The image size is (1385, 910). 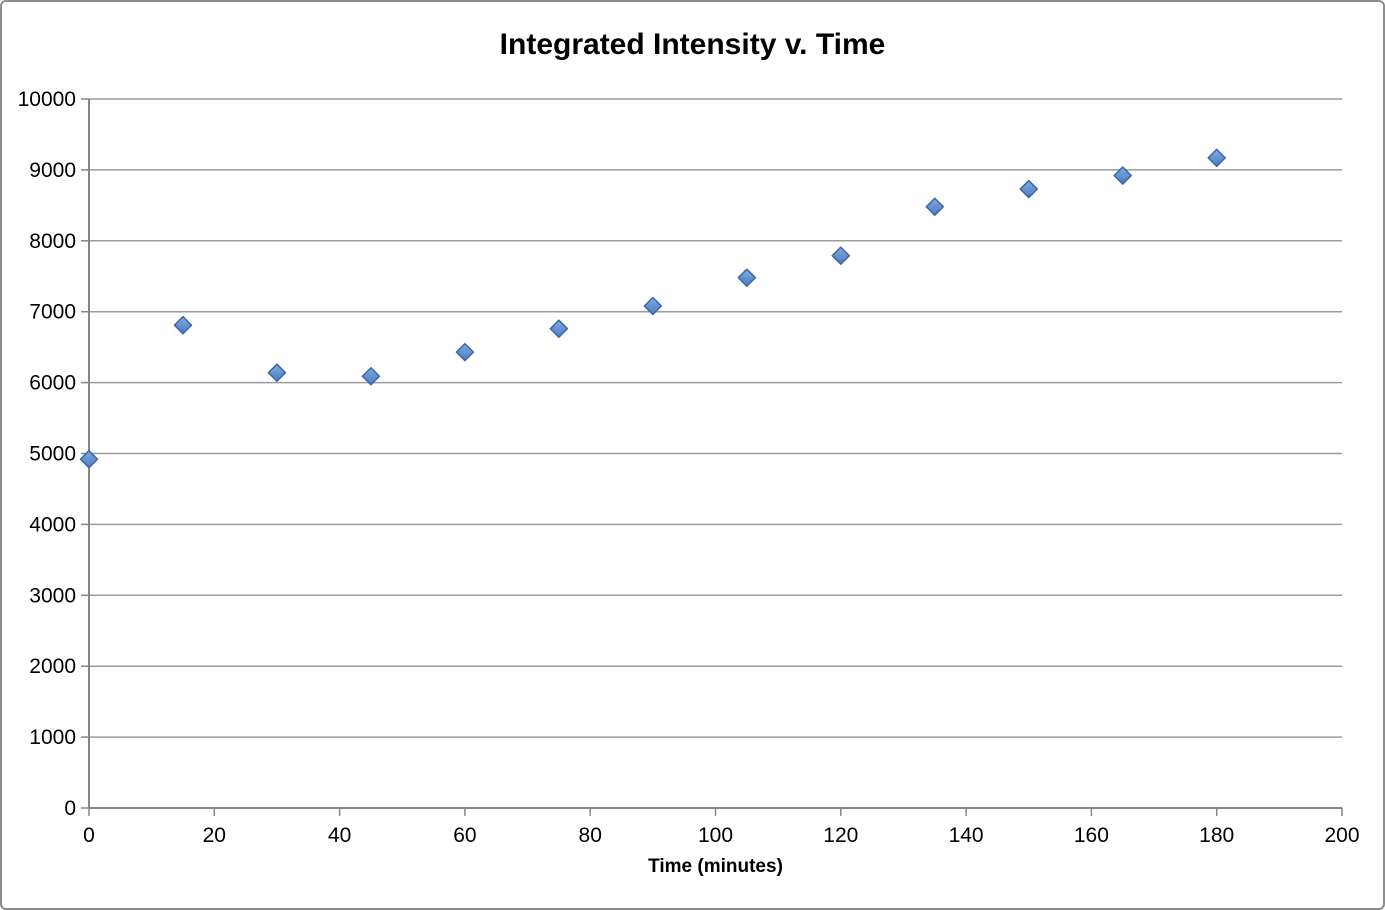 What do you see at coordinates (52, 312) in the screenshot?
I see `y-tick-label: 7000` at bounding box center [52, 312].